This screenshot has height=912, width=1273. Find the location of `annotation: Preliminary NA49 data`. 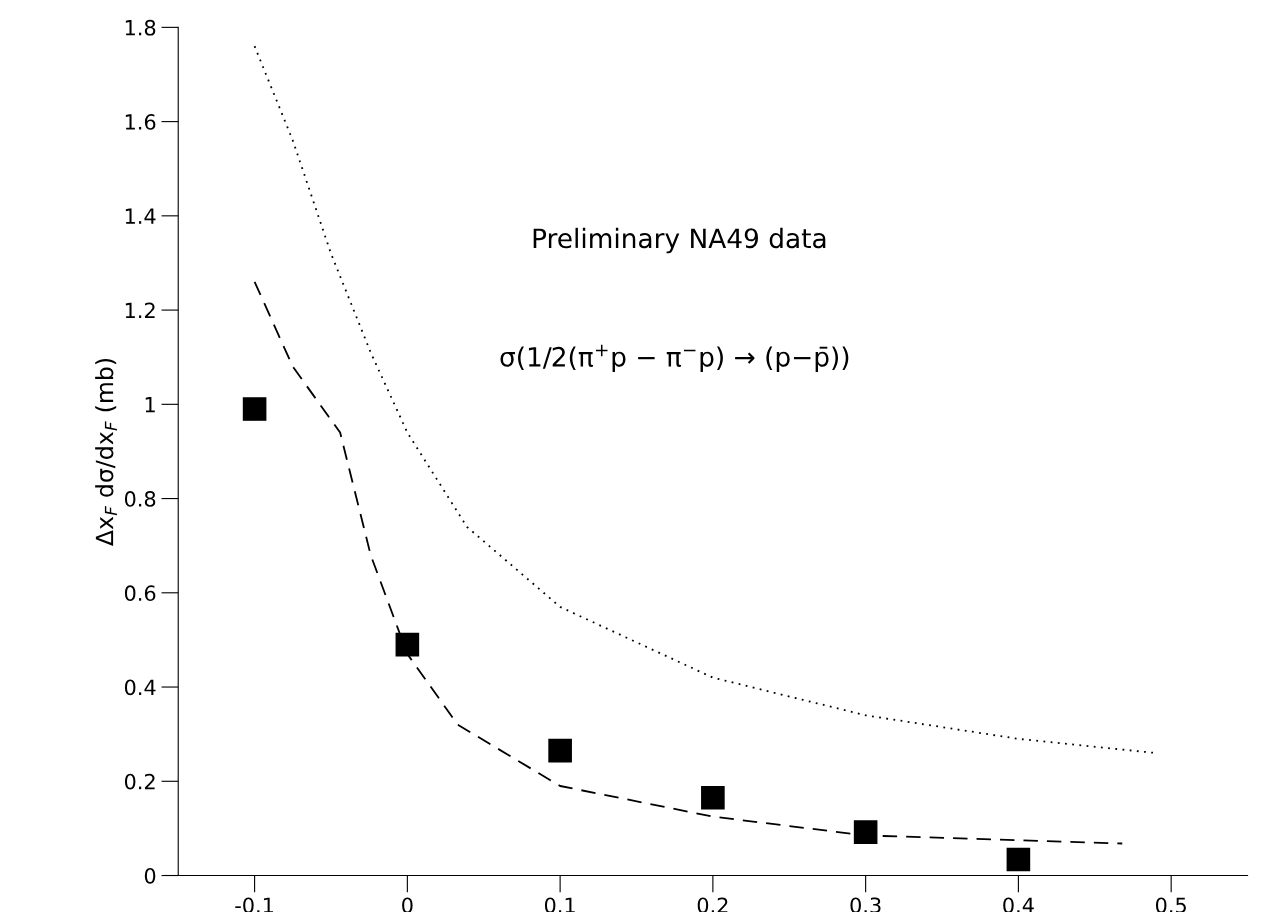

annotation: Preliminary NA49 data is located at coordinates (679, 240).